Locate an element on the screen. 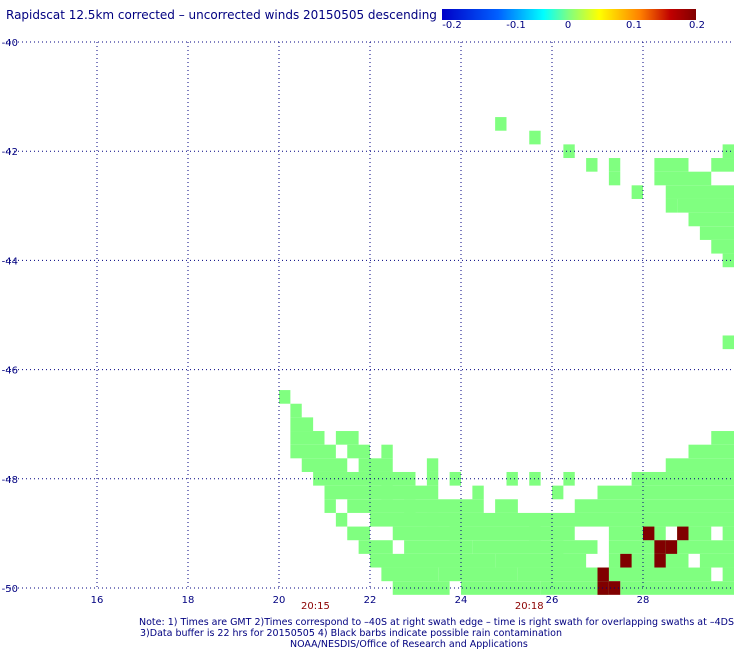 This screenshot has width=740, height=650. colorbar-tick: 0 is located at coordinates (568, 25).